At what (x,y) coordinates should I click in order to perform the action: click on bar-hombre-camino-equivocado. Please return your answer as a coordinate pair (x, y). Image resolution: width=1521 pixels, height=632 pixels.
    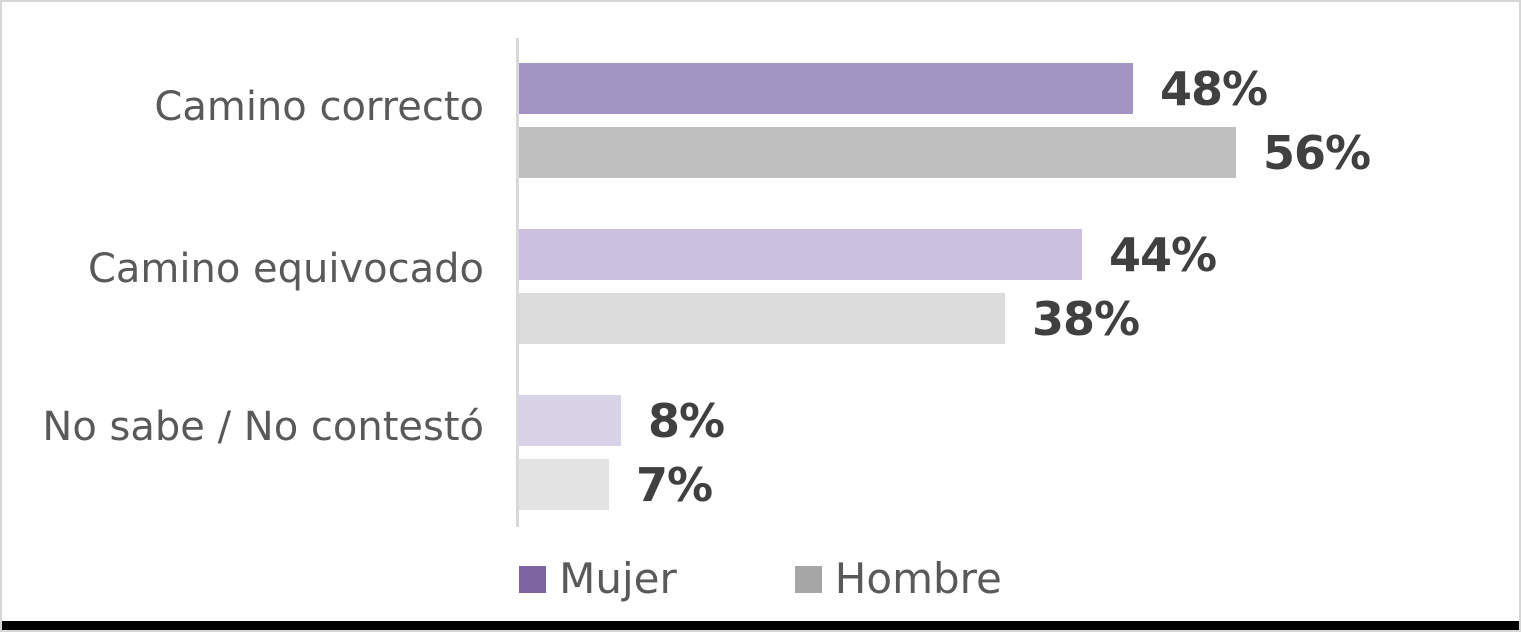
    Looking at the image, I should click on (762, 318).